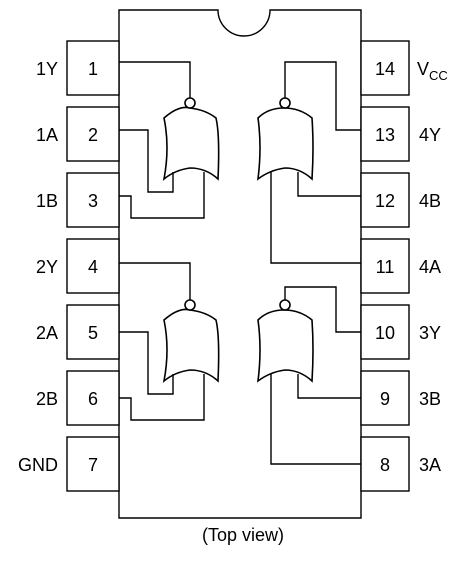 The width and height of the screenshot is (474, 563). I want to click on pin-10-box, so click(385, 332).